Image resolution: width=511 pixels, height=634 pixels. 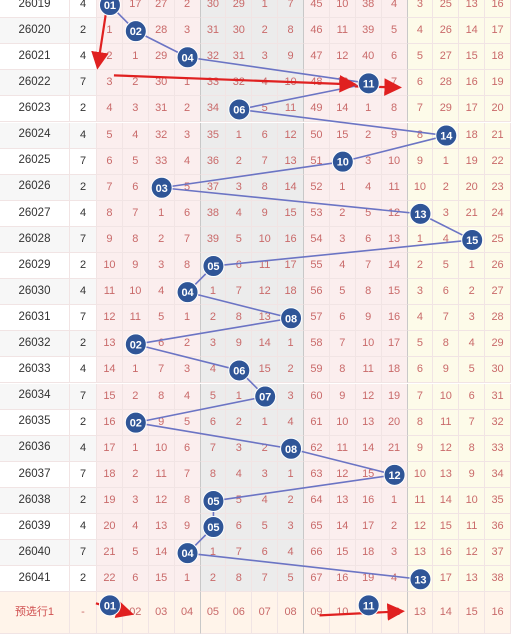 What do you see at coordinates (498, 422) in the screenshot?
I see `miss-count-cell: 32` at bounding box center [498, 422].